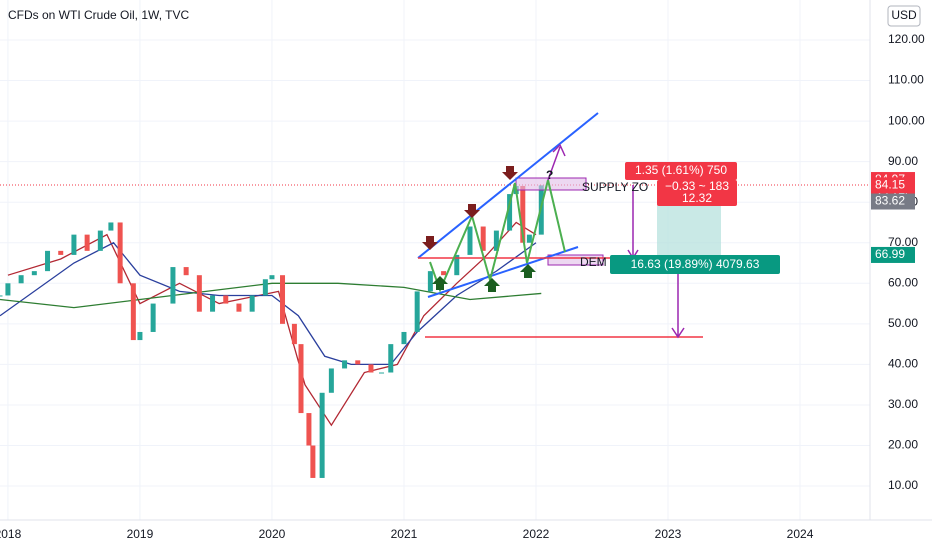 The width and height of the screenshot is (932, 550). What do you see at coordinates (906, 39) in the screenshot?
I see `y-tick-label: 120.00` at bounding box center [906, 39].